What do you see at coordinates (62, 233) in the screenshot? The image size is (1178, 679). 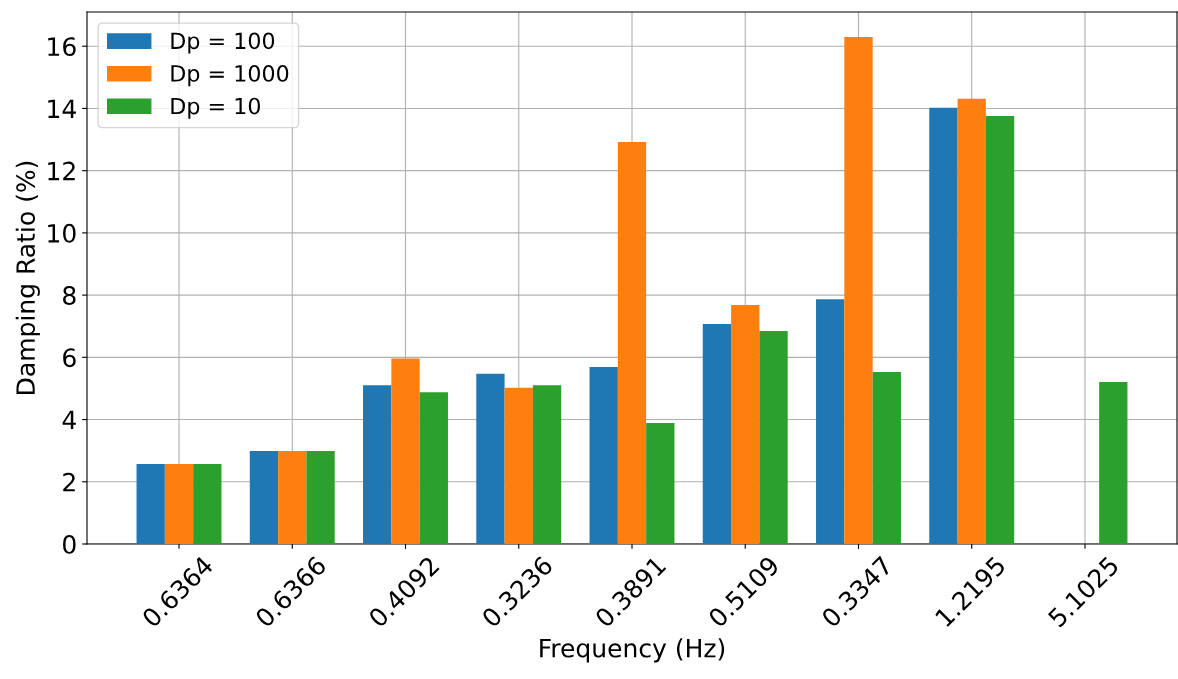 I see `y-tick-label: 10` at bounding box center [62, 233].